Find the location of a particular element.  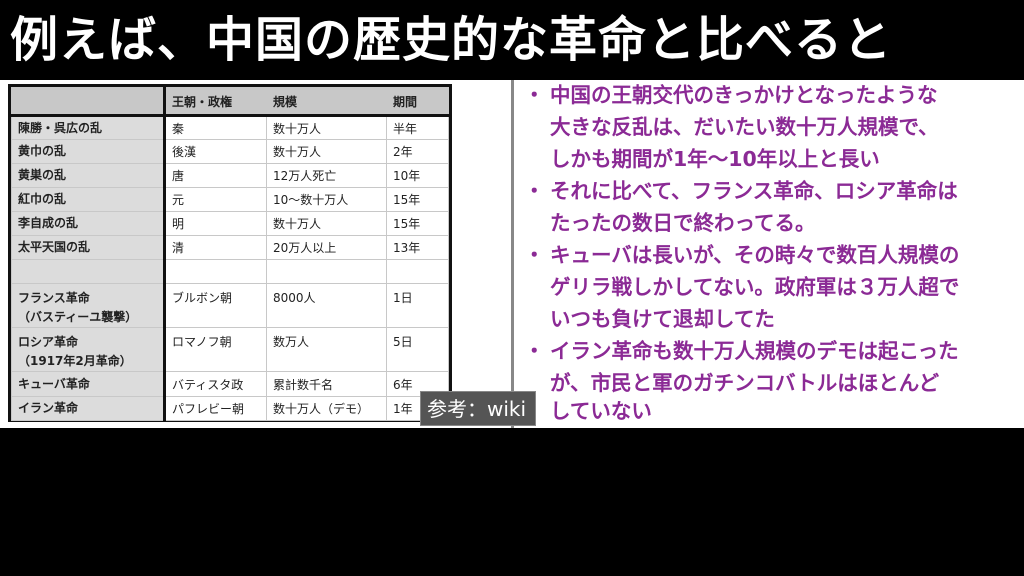

table-row: 陳勝・呉広の乱秦数十万人 半年 is located at coordinates (230, 127).